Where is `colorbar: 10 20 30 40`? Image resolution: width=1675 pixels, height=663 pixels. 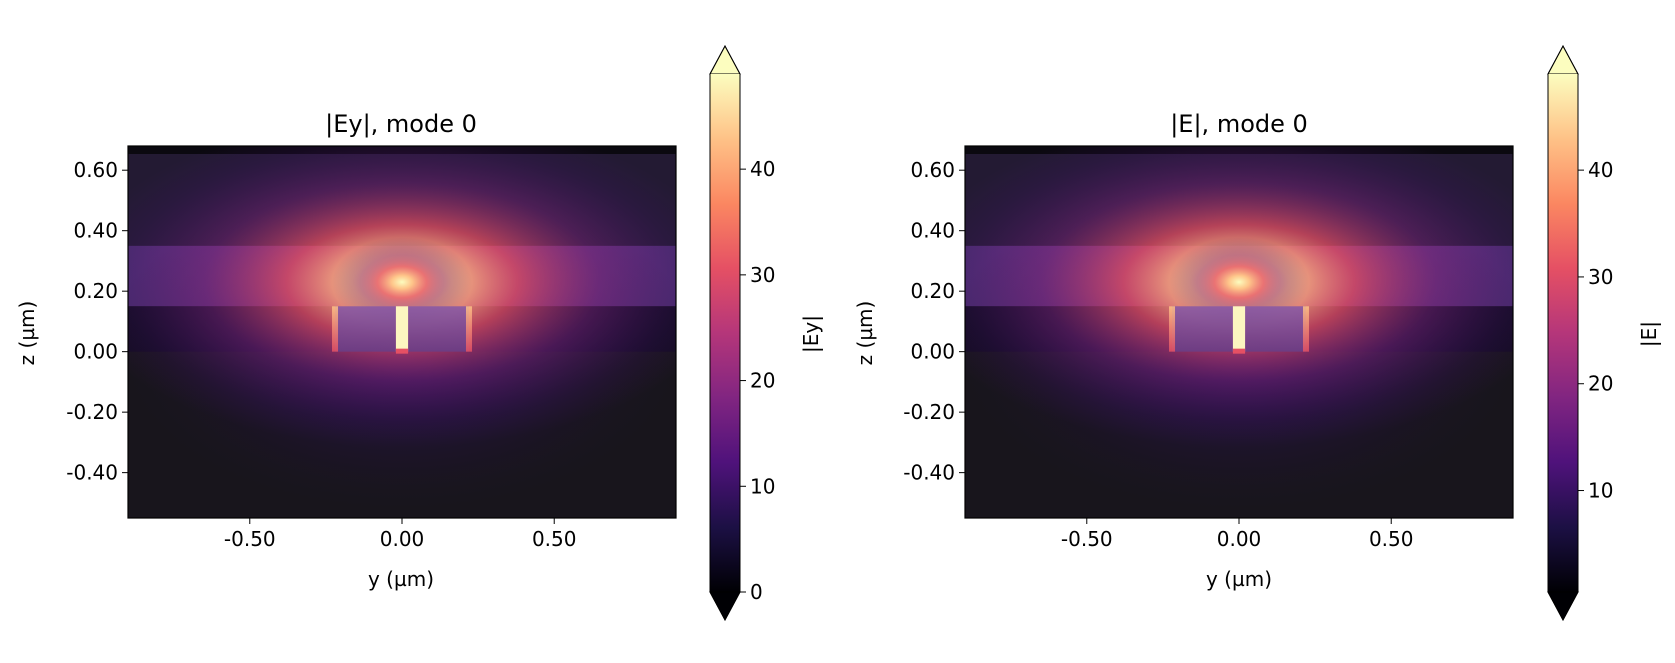 colorbar: 10 20 30 40 is located at coordinates (1580, 333).